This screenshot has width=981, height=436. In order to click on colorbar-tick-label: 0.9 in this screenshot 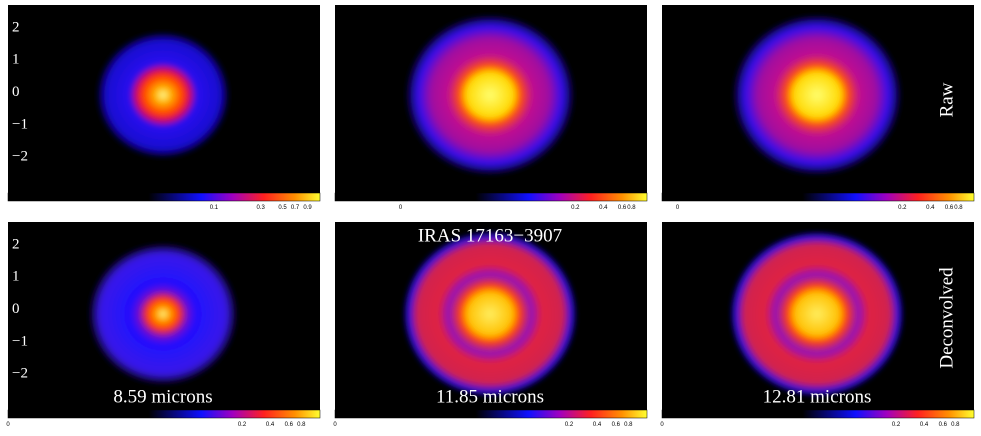, I will do `click(307, 208)`.